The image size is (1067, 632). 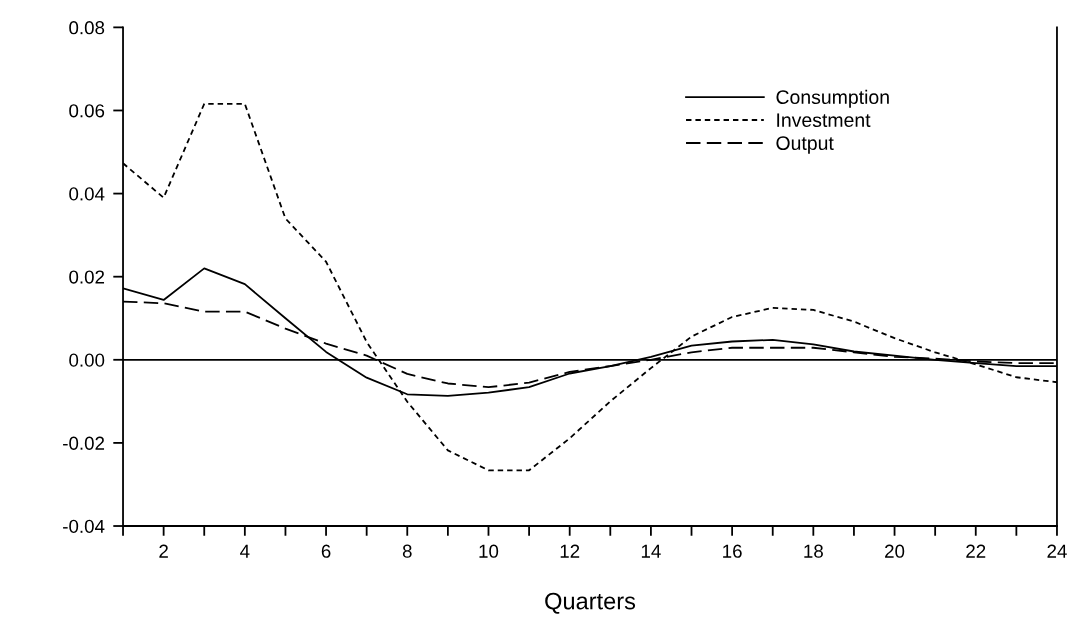 What do you see at coordinates (87, 277) in the screenshot?
I see `y-tick-label: 0.02` at bounding box center [87, 277].